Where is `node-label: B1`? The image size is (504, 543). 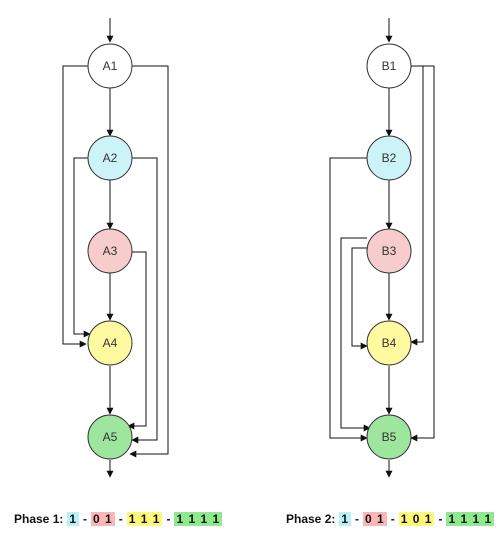 node-label: B1 is located at coordinates (389, 66).